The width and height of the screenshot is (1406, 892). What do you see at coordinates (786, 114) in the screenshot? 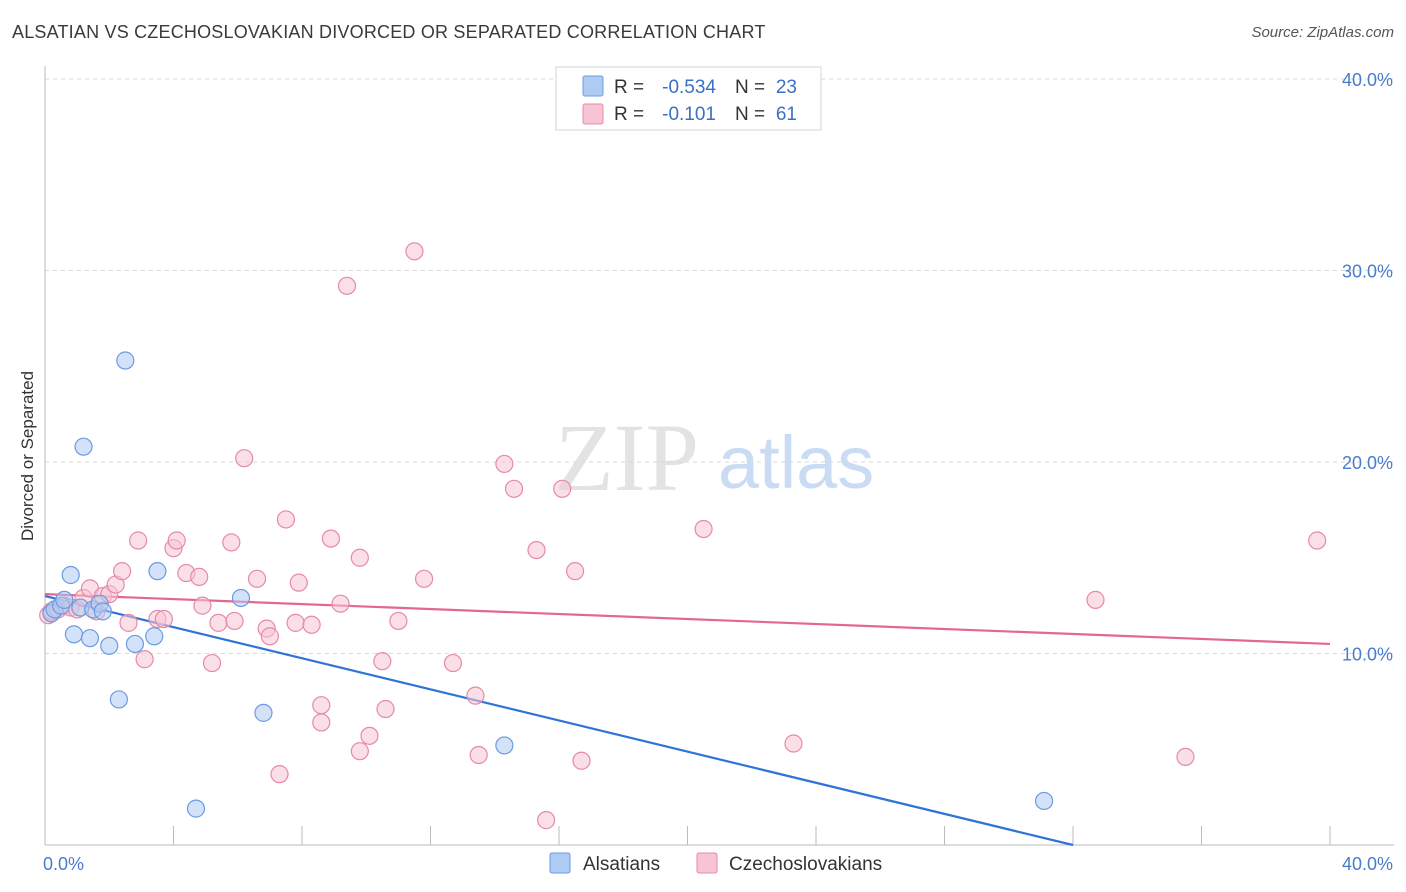
I see `legend-n-value-1: 61` at bounding box center [786, 114].